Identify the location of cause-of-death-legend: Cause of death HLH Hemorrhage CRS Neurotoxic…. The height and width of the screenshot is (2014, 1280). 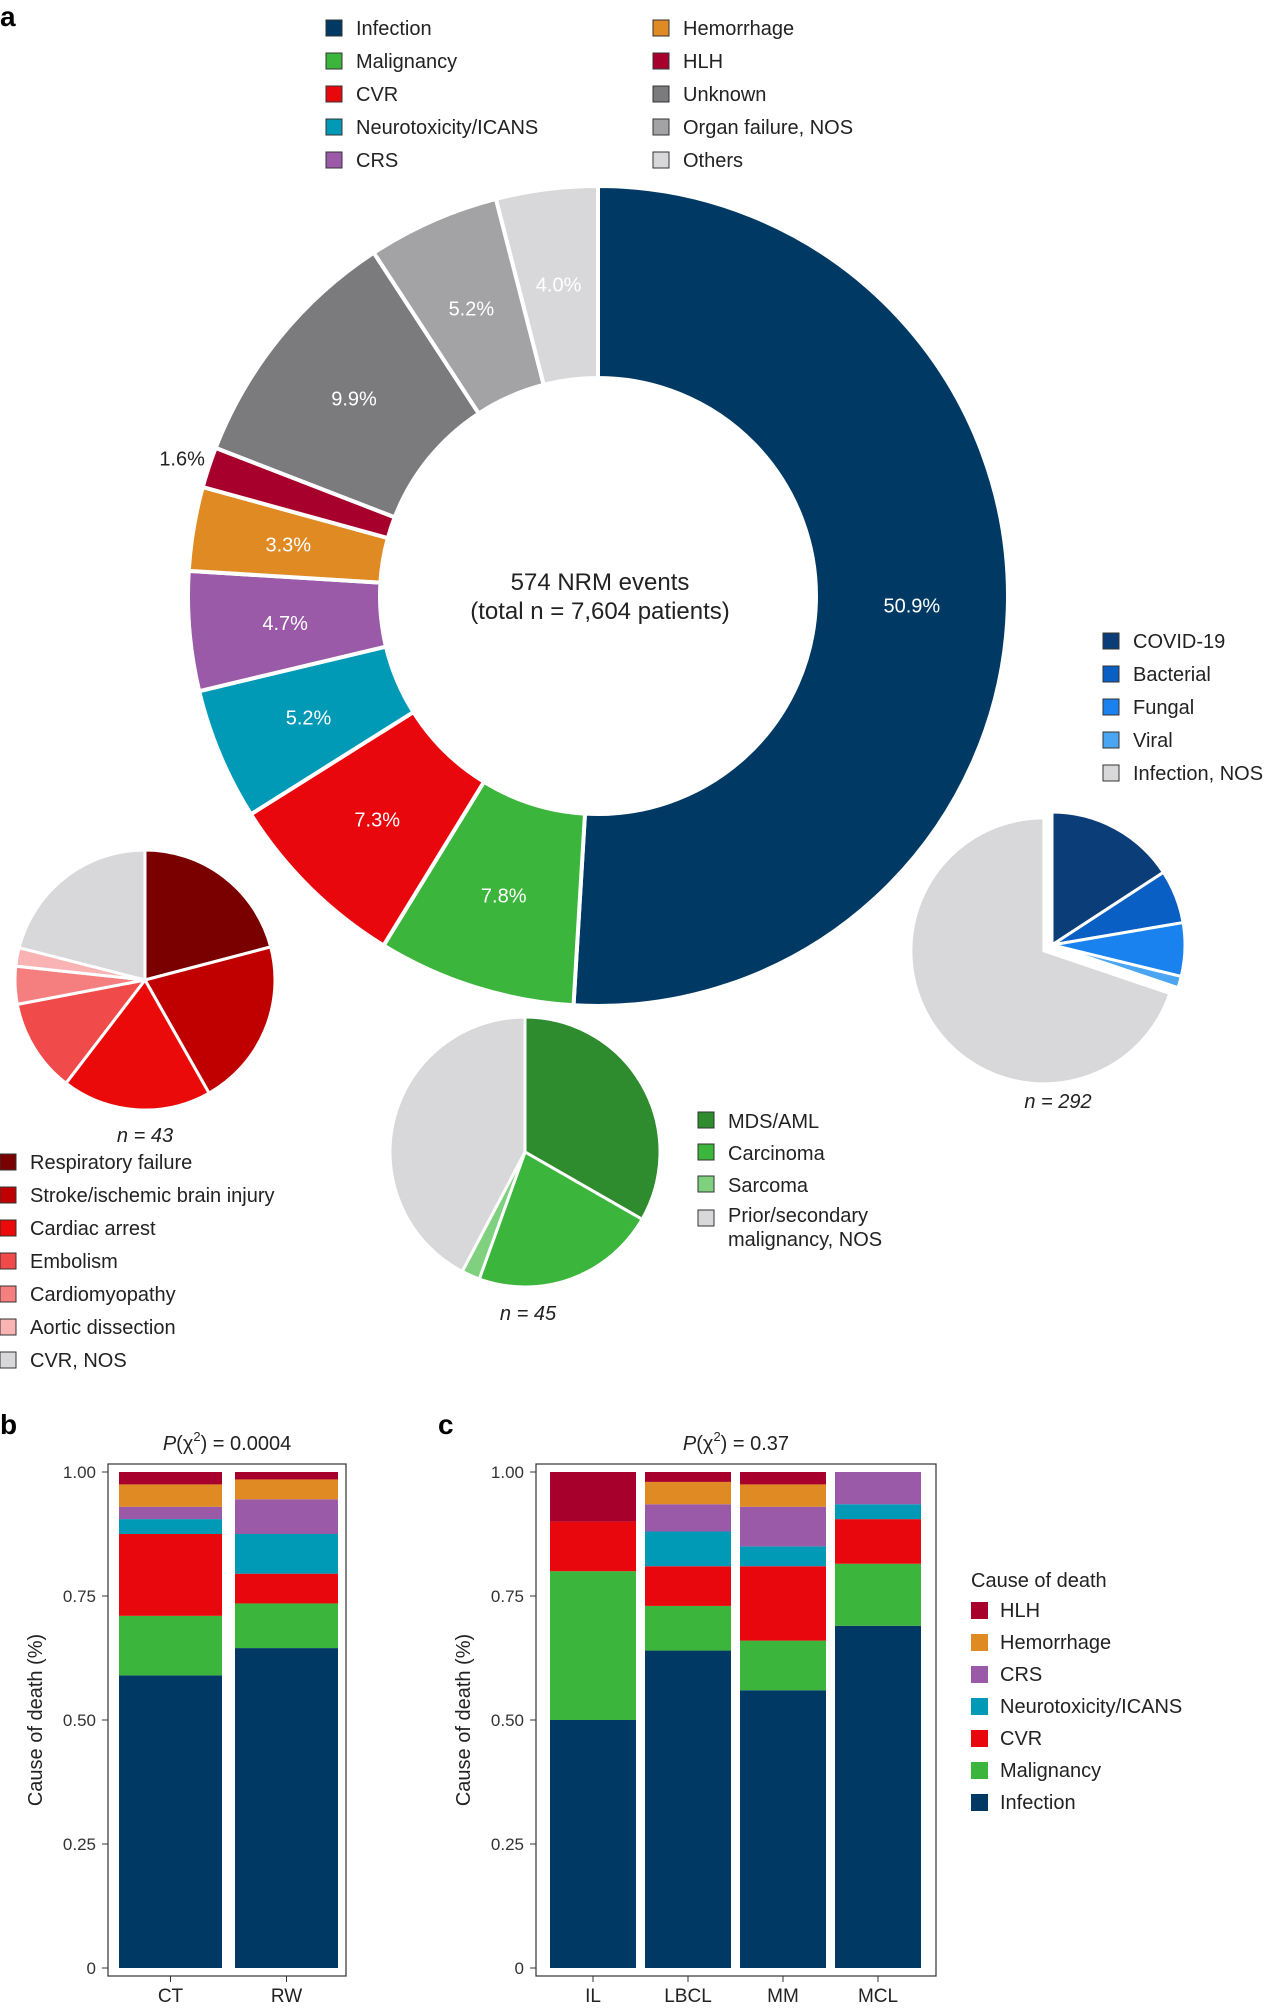
(1076, 1692).